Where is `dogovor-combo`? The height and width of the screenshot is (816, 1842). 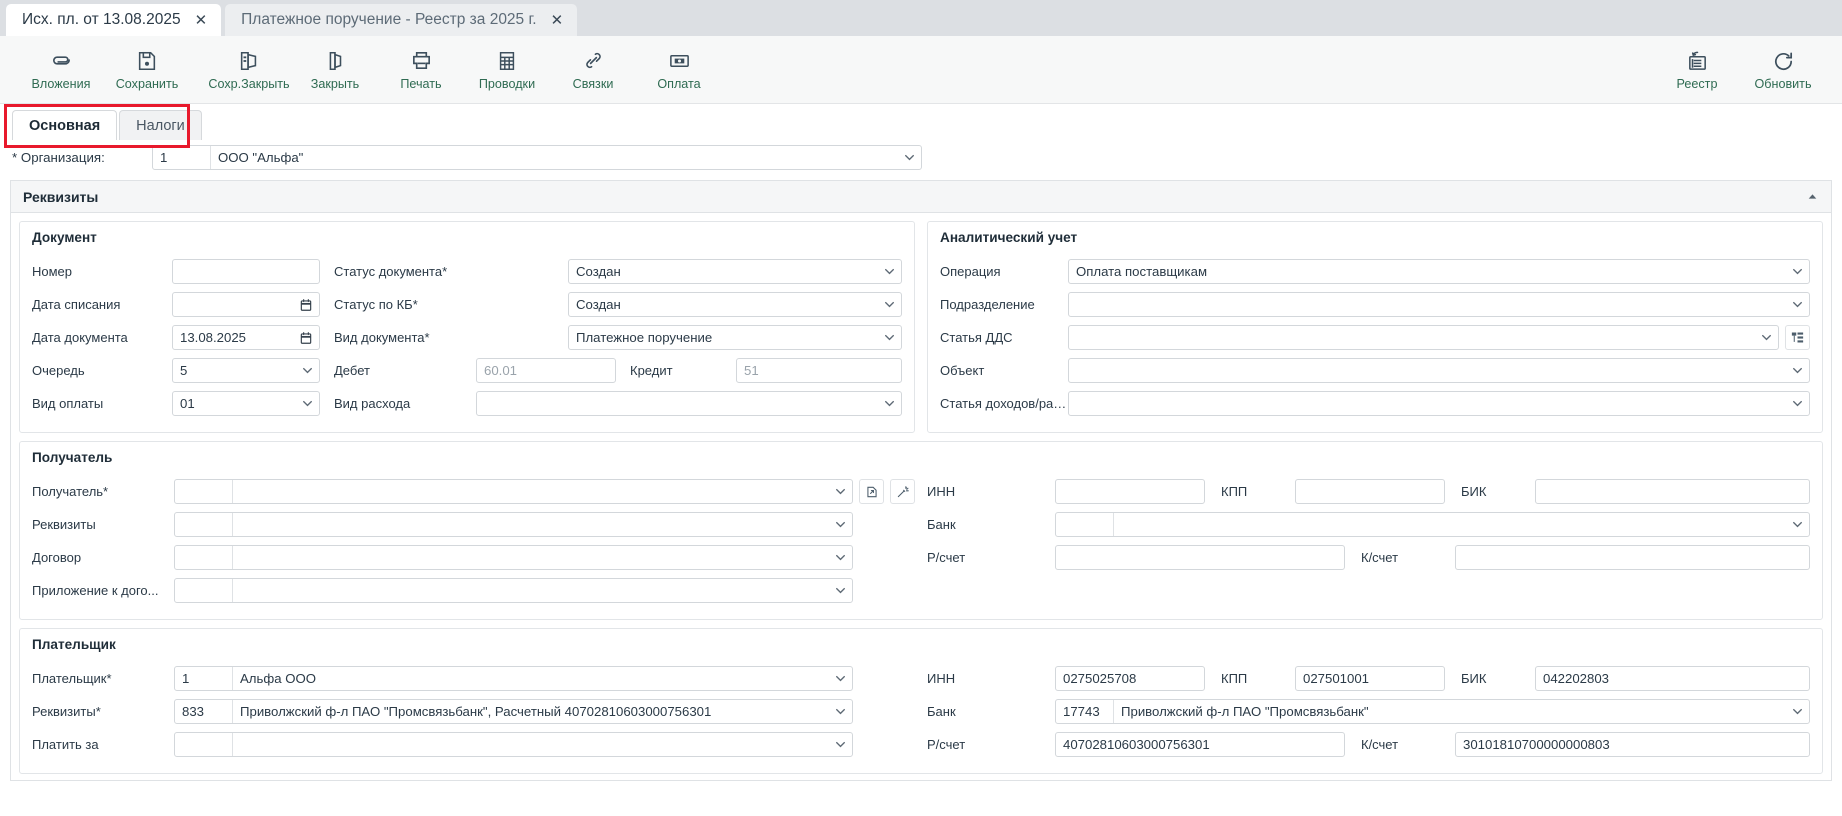 dogovor-combo is located at coordinates (513, 557).